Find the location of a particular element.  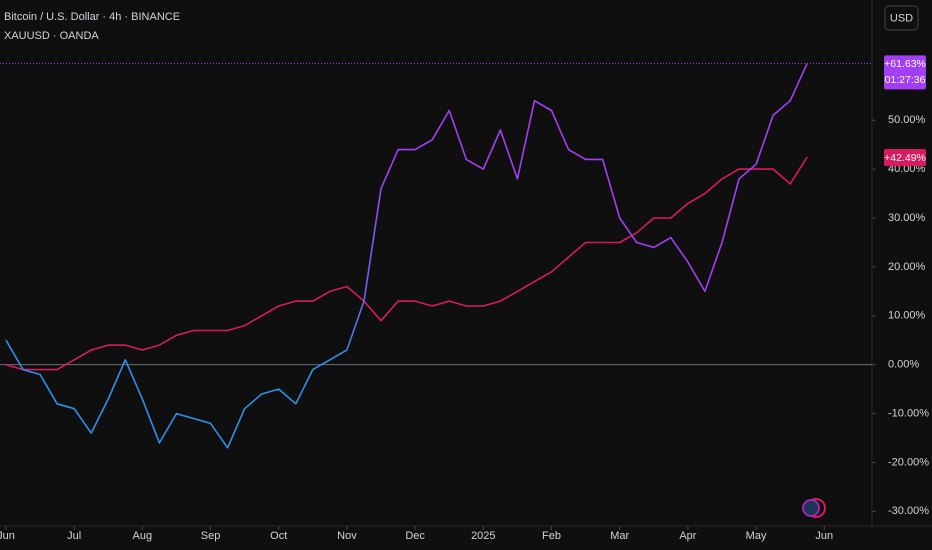

y-tick-label: -10.00% is located at coordinates (908, 413).